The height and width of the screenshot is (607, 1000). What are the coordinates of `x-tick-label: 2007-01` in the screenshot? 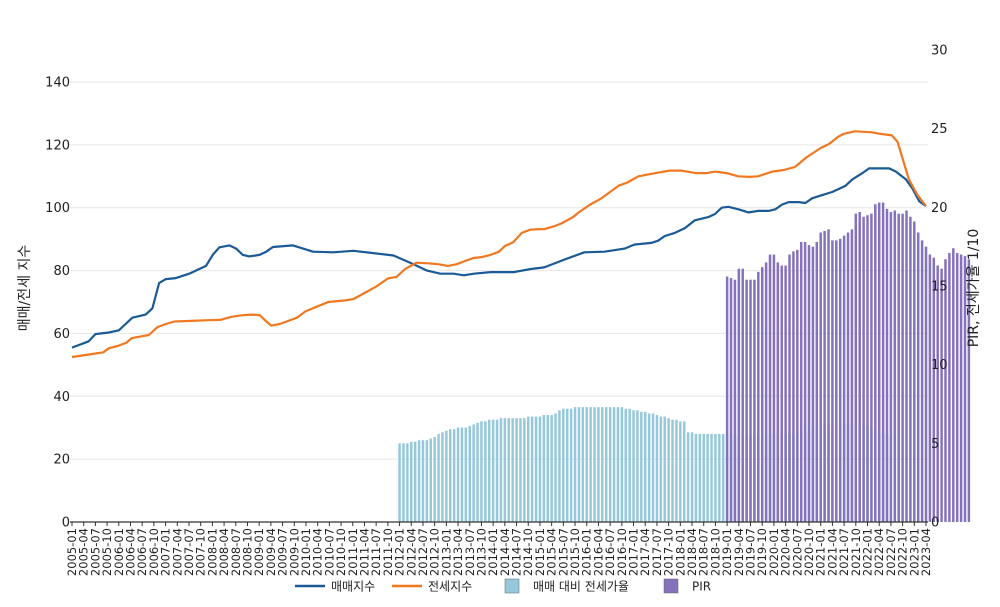 It's located at (166, 552).